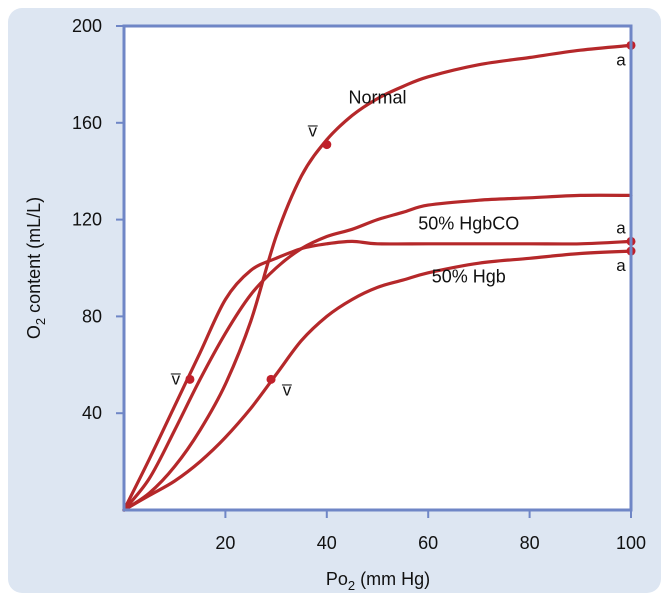  Describe the element at coordinates (92, 413) in the screenshot. I see `y-tick-label-40: 40` at that location.